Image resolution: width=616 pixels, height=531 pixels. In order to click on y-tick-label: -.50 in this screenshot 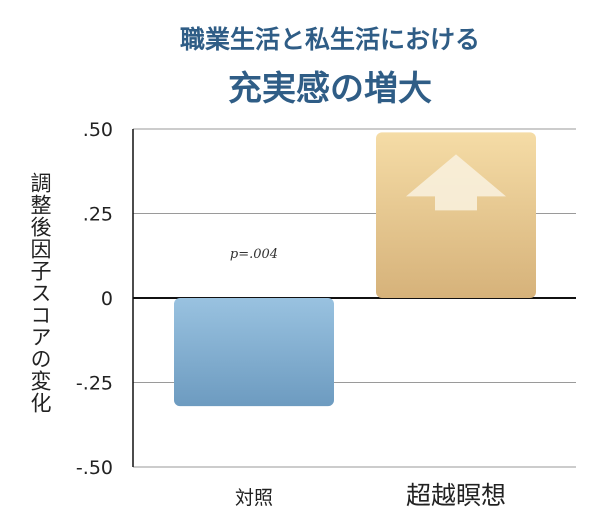, I will do `click(94, 468)`.